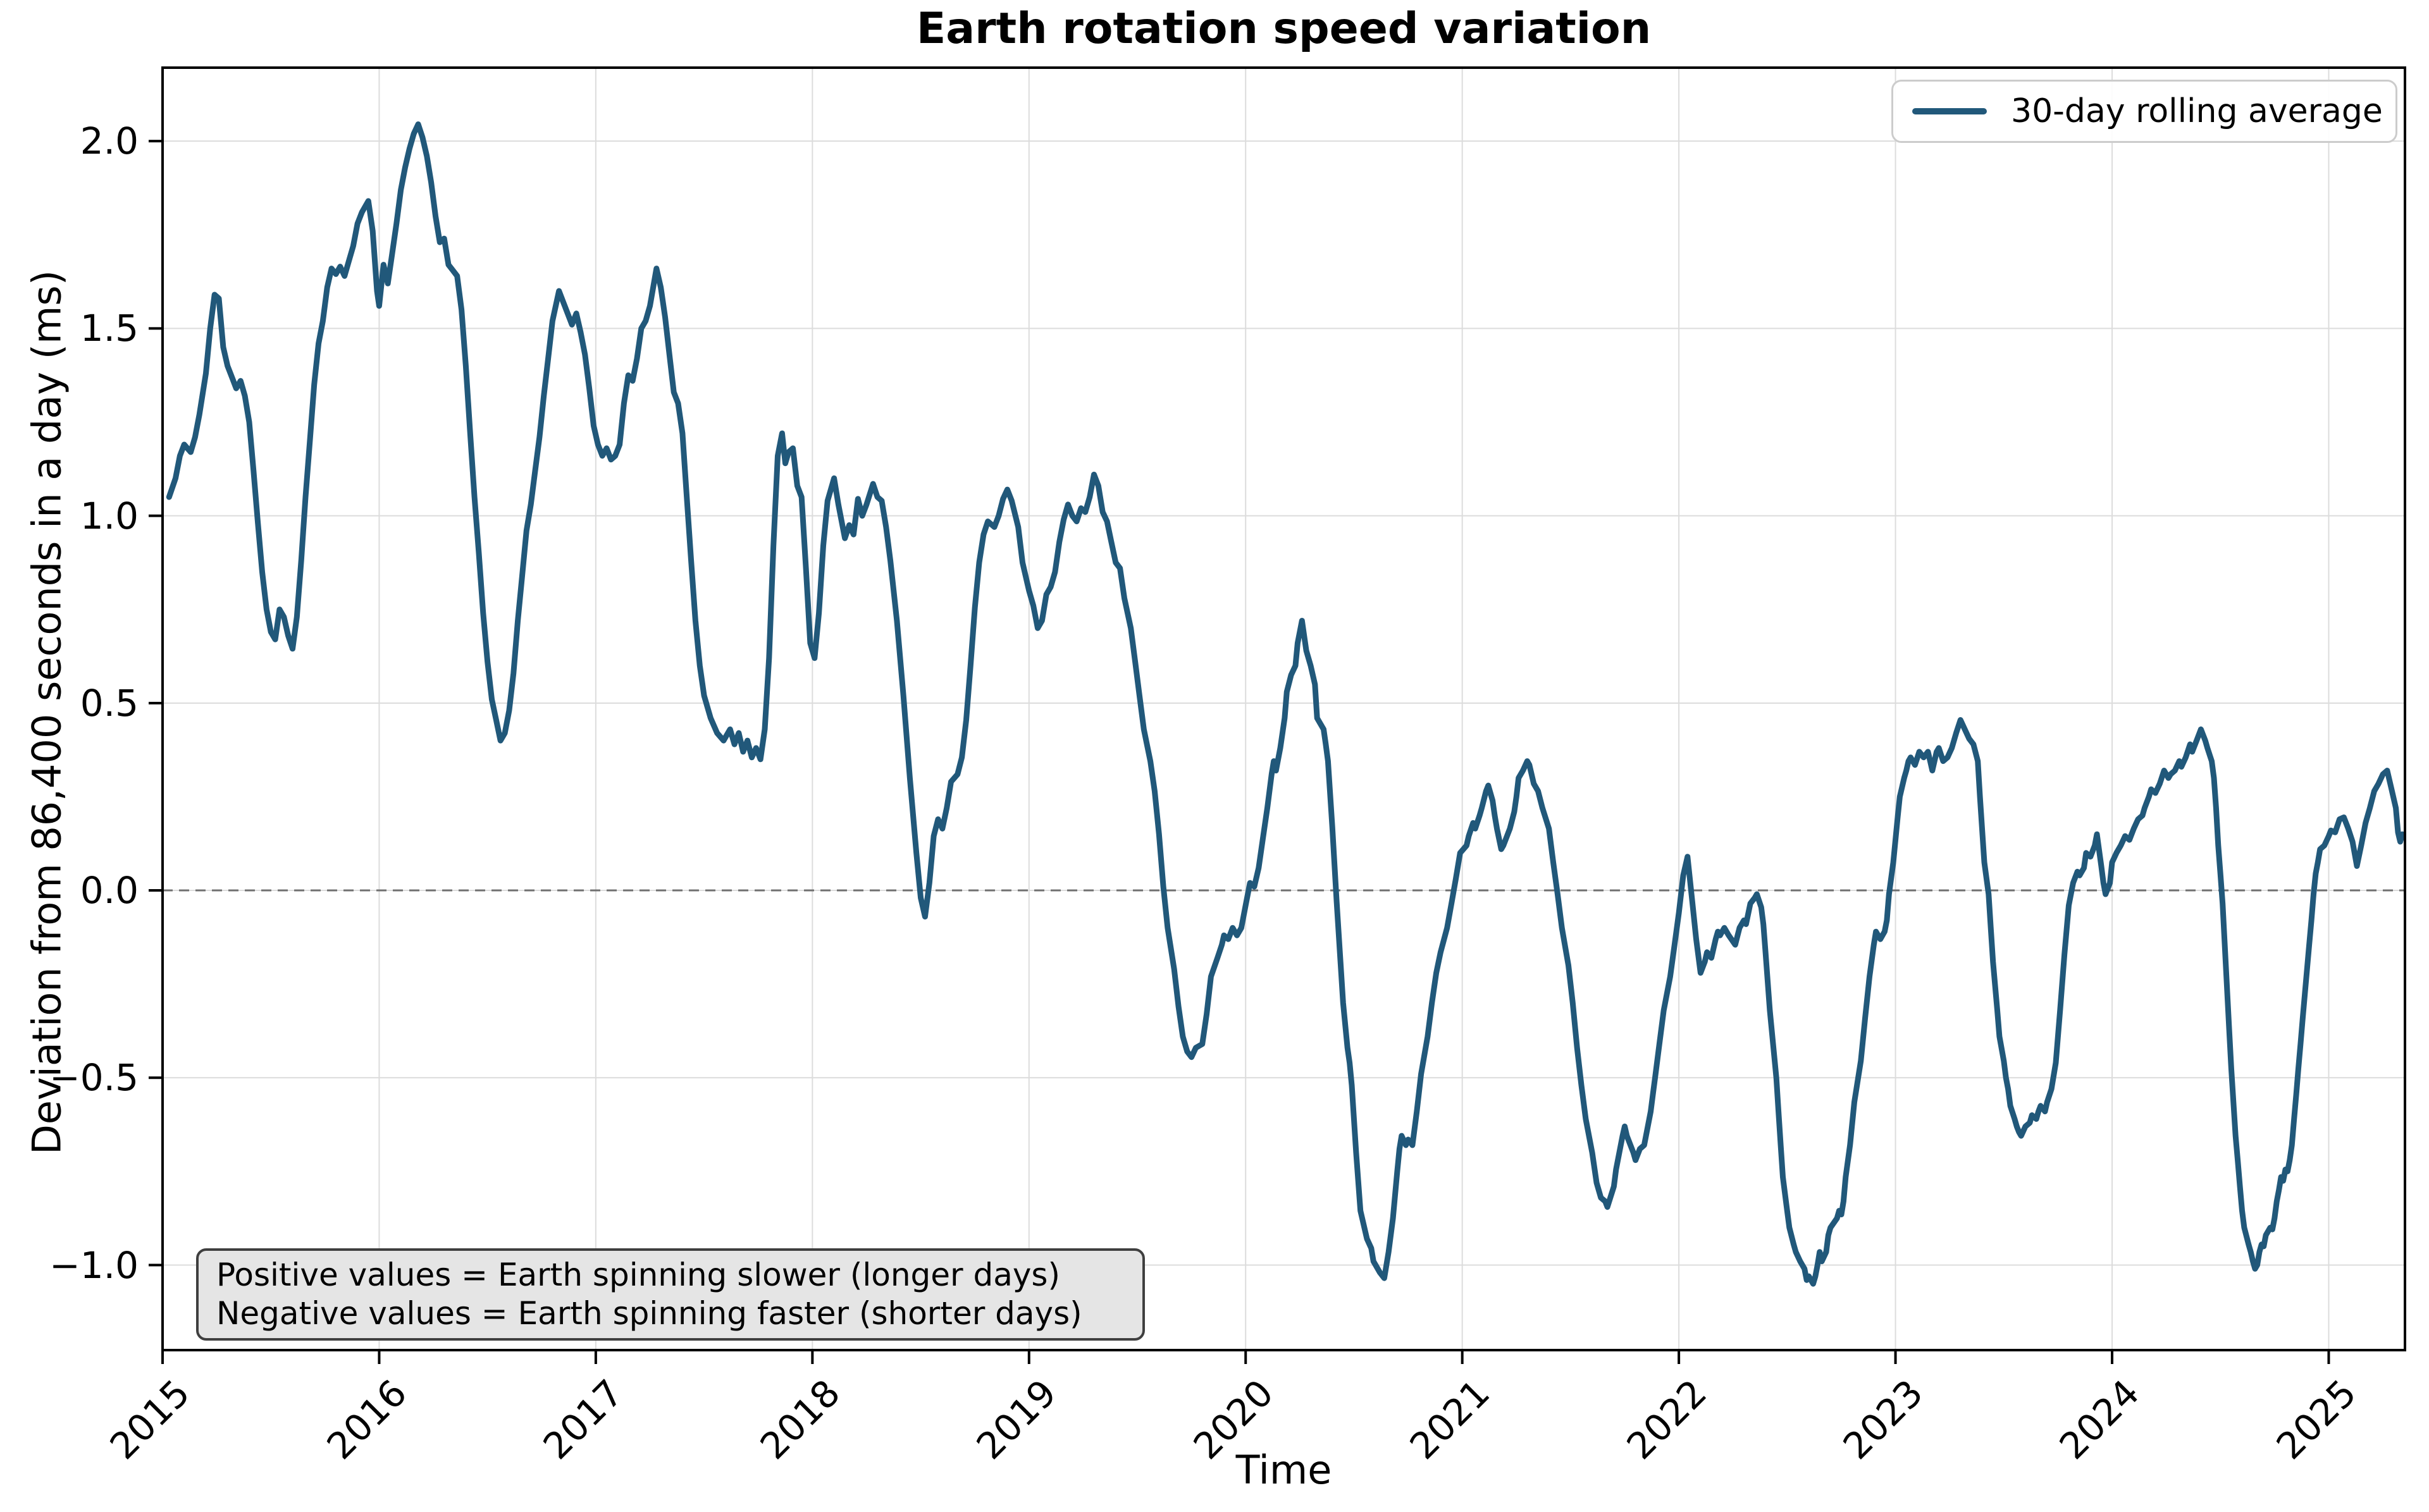 Image resolution: width=2429 pixels, height=1512 pixels. Describe the element at coordinates (110, 516) in the screenshot. I see `y-tick-label: 1.0` at that location.